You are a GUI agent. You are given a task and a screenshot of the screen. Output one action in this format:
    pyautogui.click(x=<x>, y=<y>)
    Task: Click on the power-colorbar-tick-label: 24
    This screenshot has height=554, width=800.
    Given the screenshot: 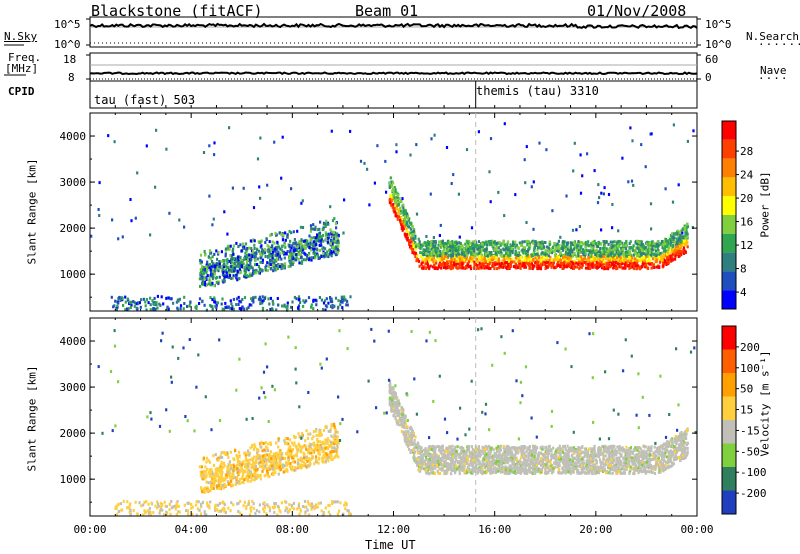 What is the action you would take?
    pyautogui.click(x=747, y=175)
    